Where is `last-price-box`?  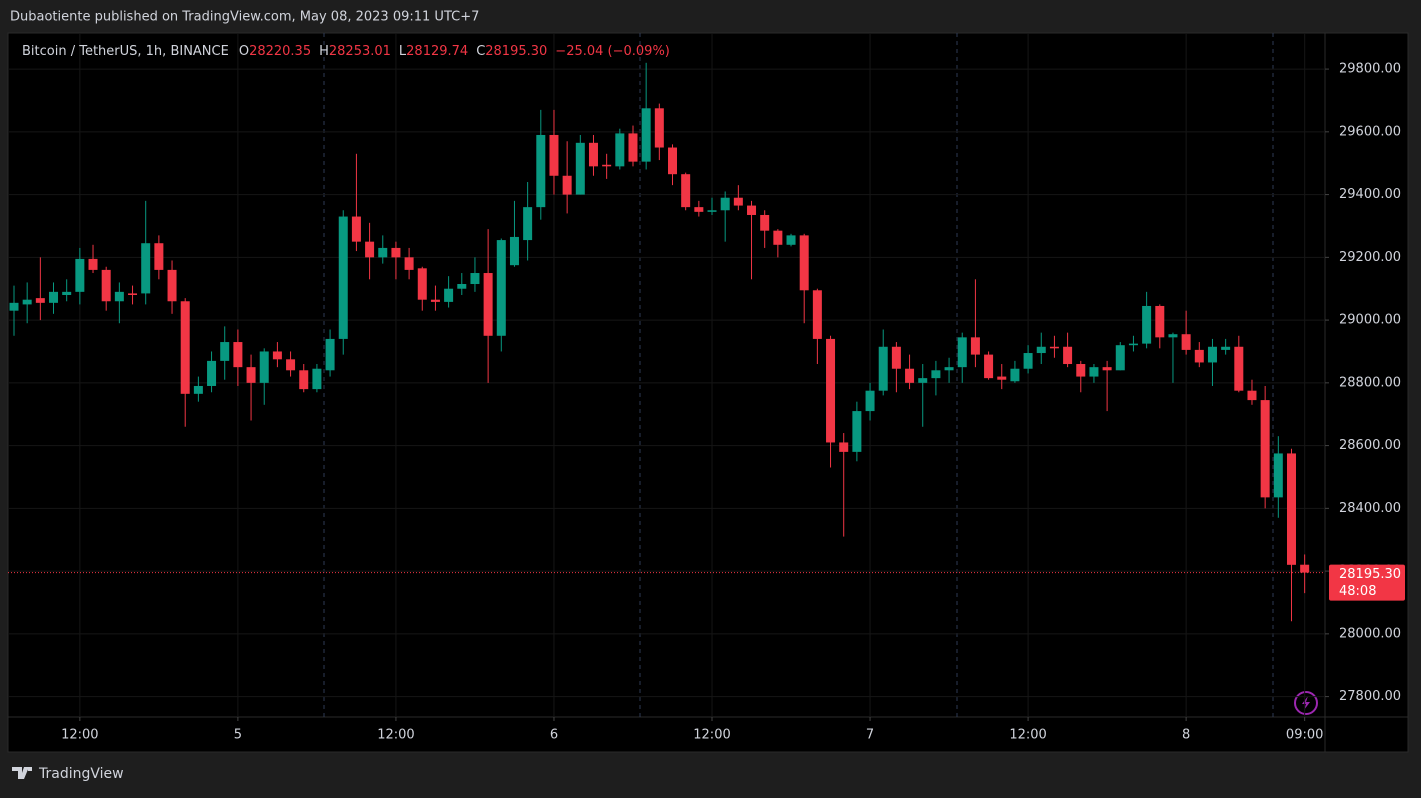
last-price-box is located at coordinates (1367, 582).